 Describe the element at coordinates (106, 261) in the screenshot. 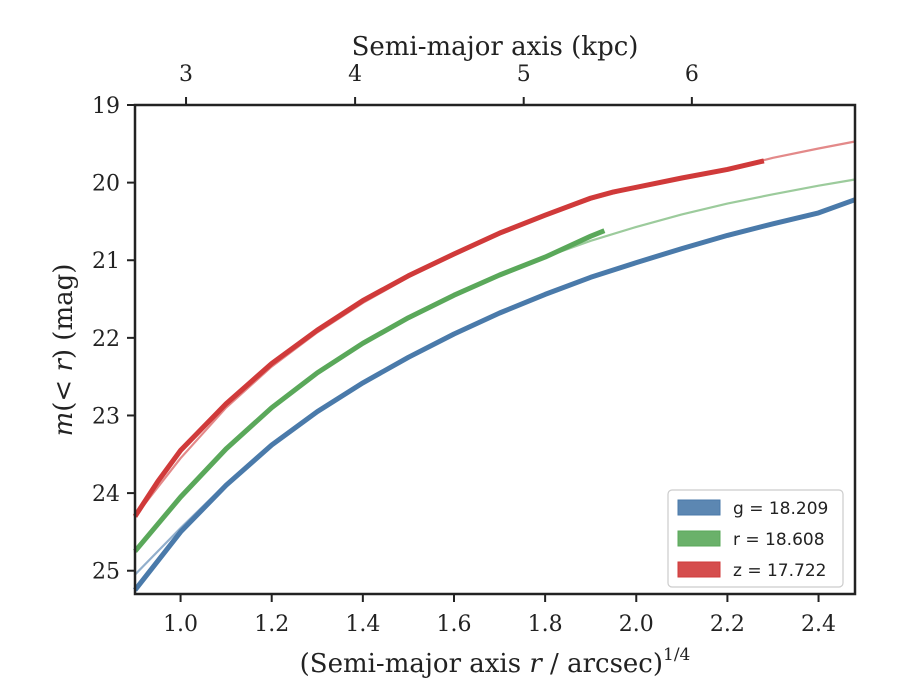

I see `y-tick-label: 21` at that location.